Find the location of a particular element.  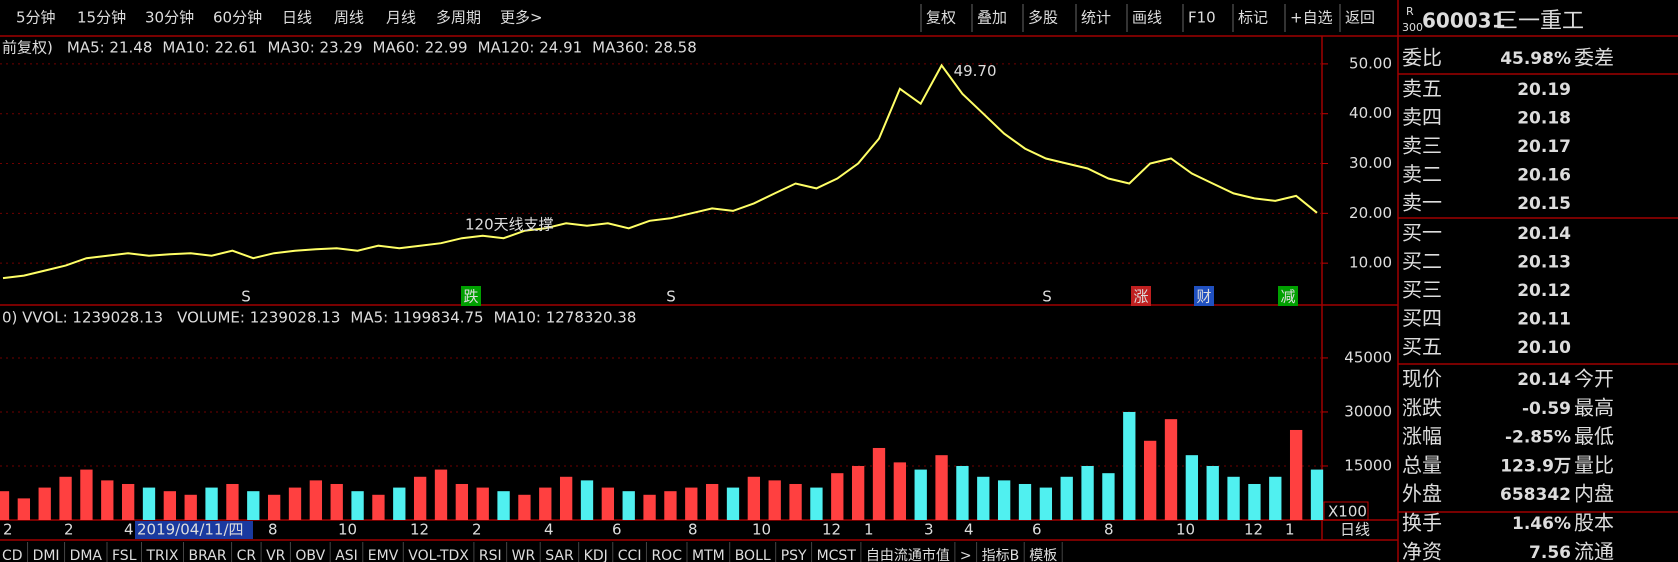

indicator-tab: 自由流通市值 is located at coordinates (908, 554).